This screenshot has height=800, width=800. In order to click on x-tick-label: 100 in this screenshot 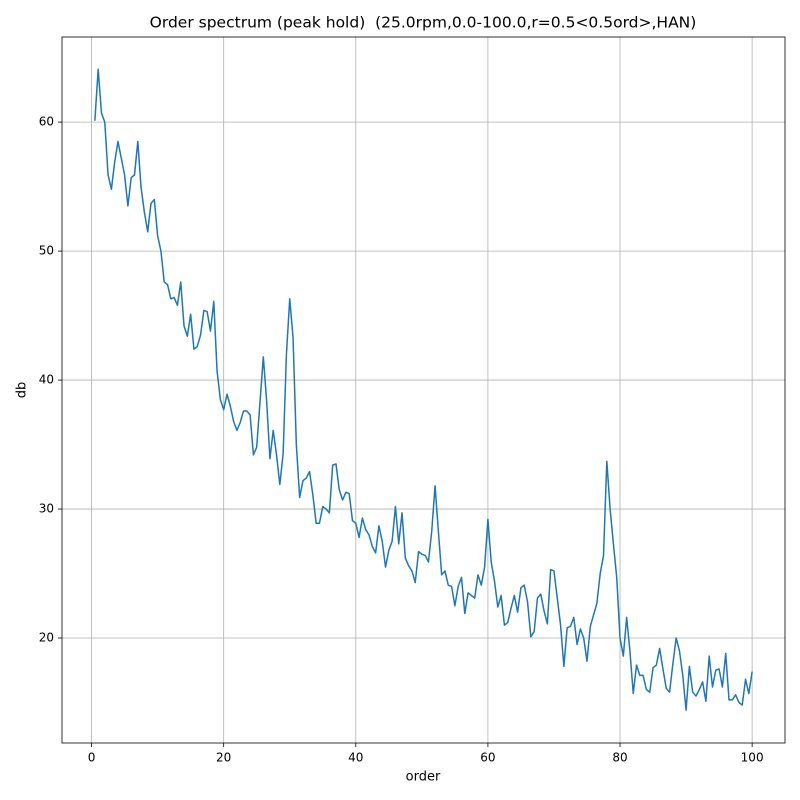, I will do `click(752, 758)`.